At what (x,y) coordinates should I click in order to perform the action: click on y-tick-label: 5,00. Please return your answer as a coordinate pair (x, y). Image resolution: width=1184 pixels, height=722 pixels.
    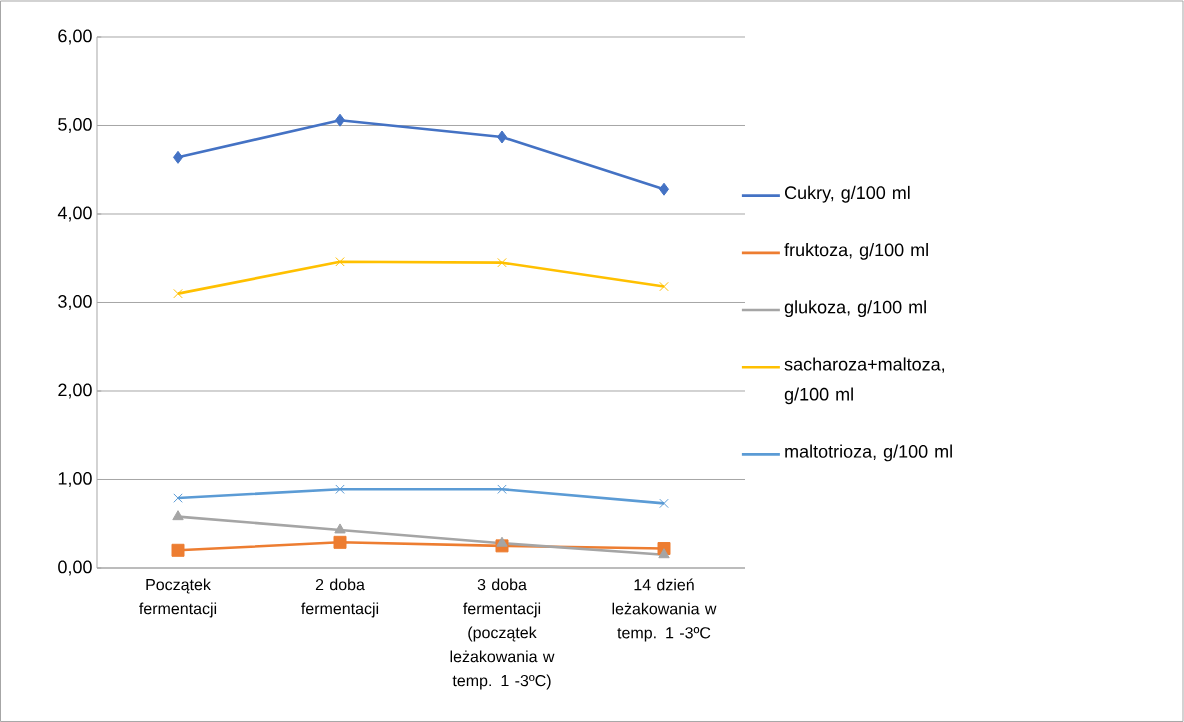
    Looking at the image, I should click on (75, 125).